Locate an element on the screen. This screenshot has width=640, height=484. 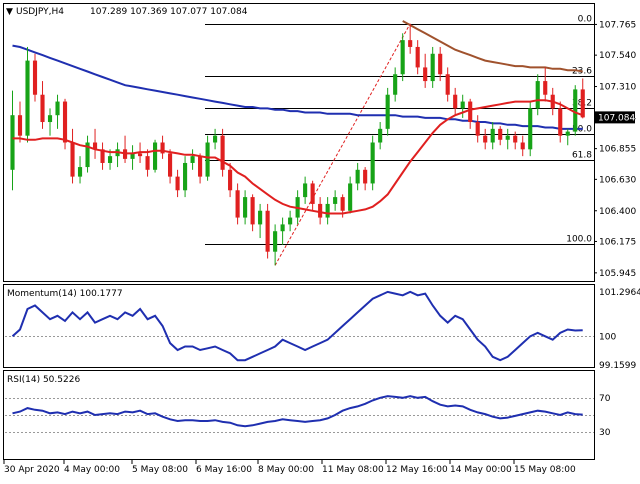
rsi-tick-label: 30 is located at coordinates (605, 433).